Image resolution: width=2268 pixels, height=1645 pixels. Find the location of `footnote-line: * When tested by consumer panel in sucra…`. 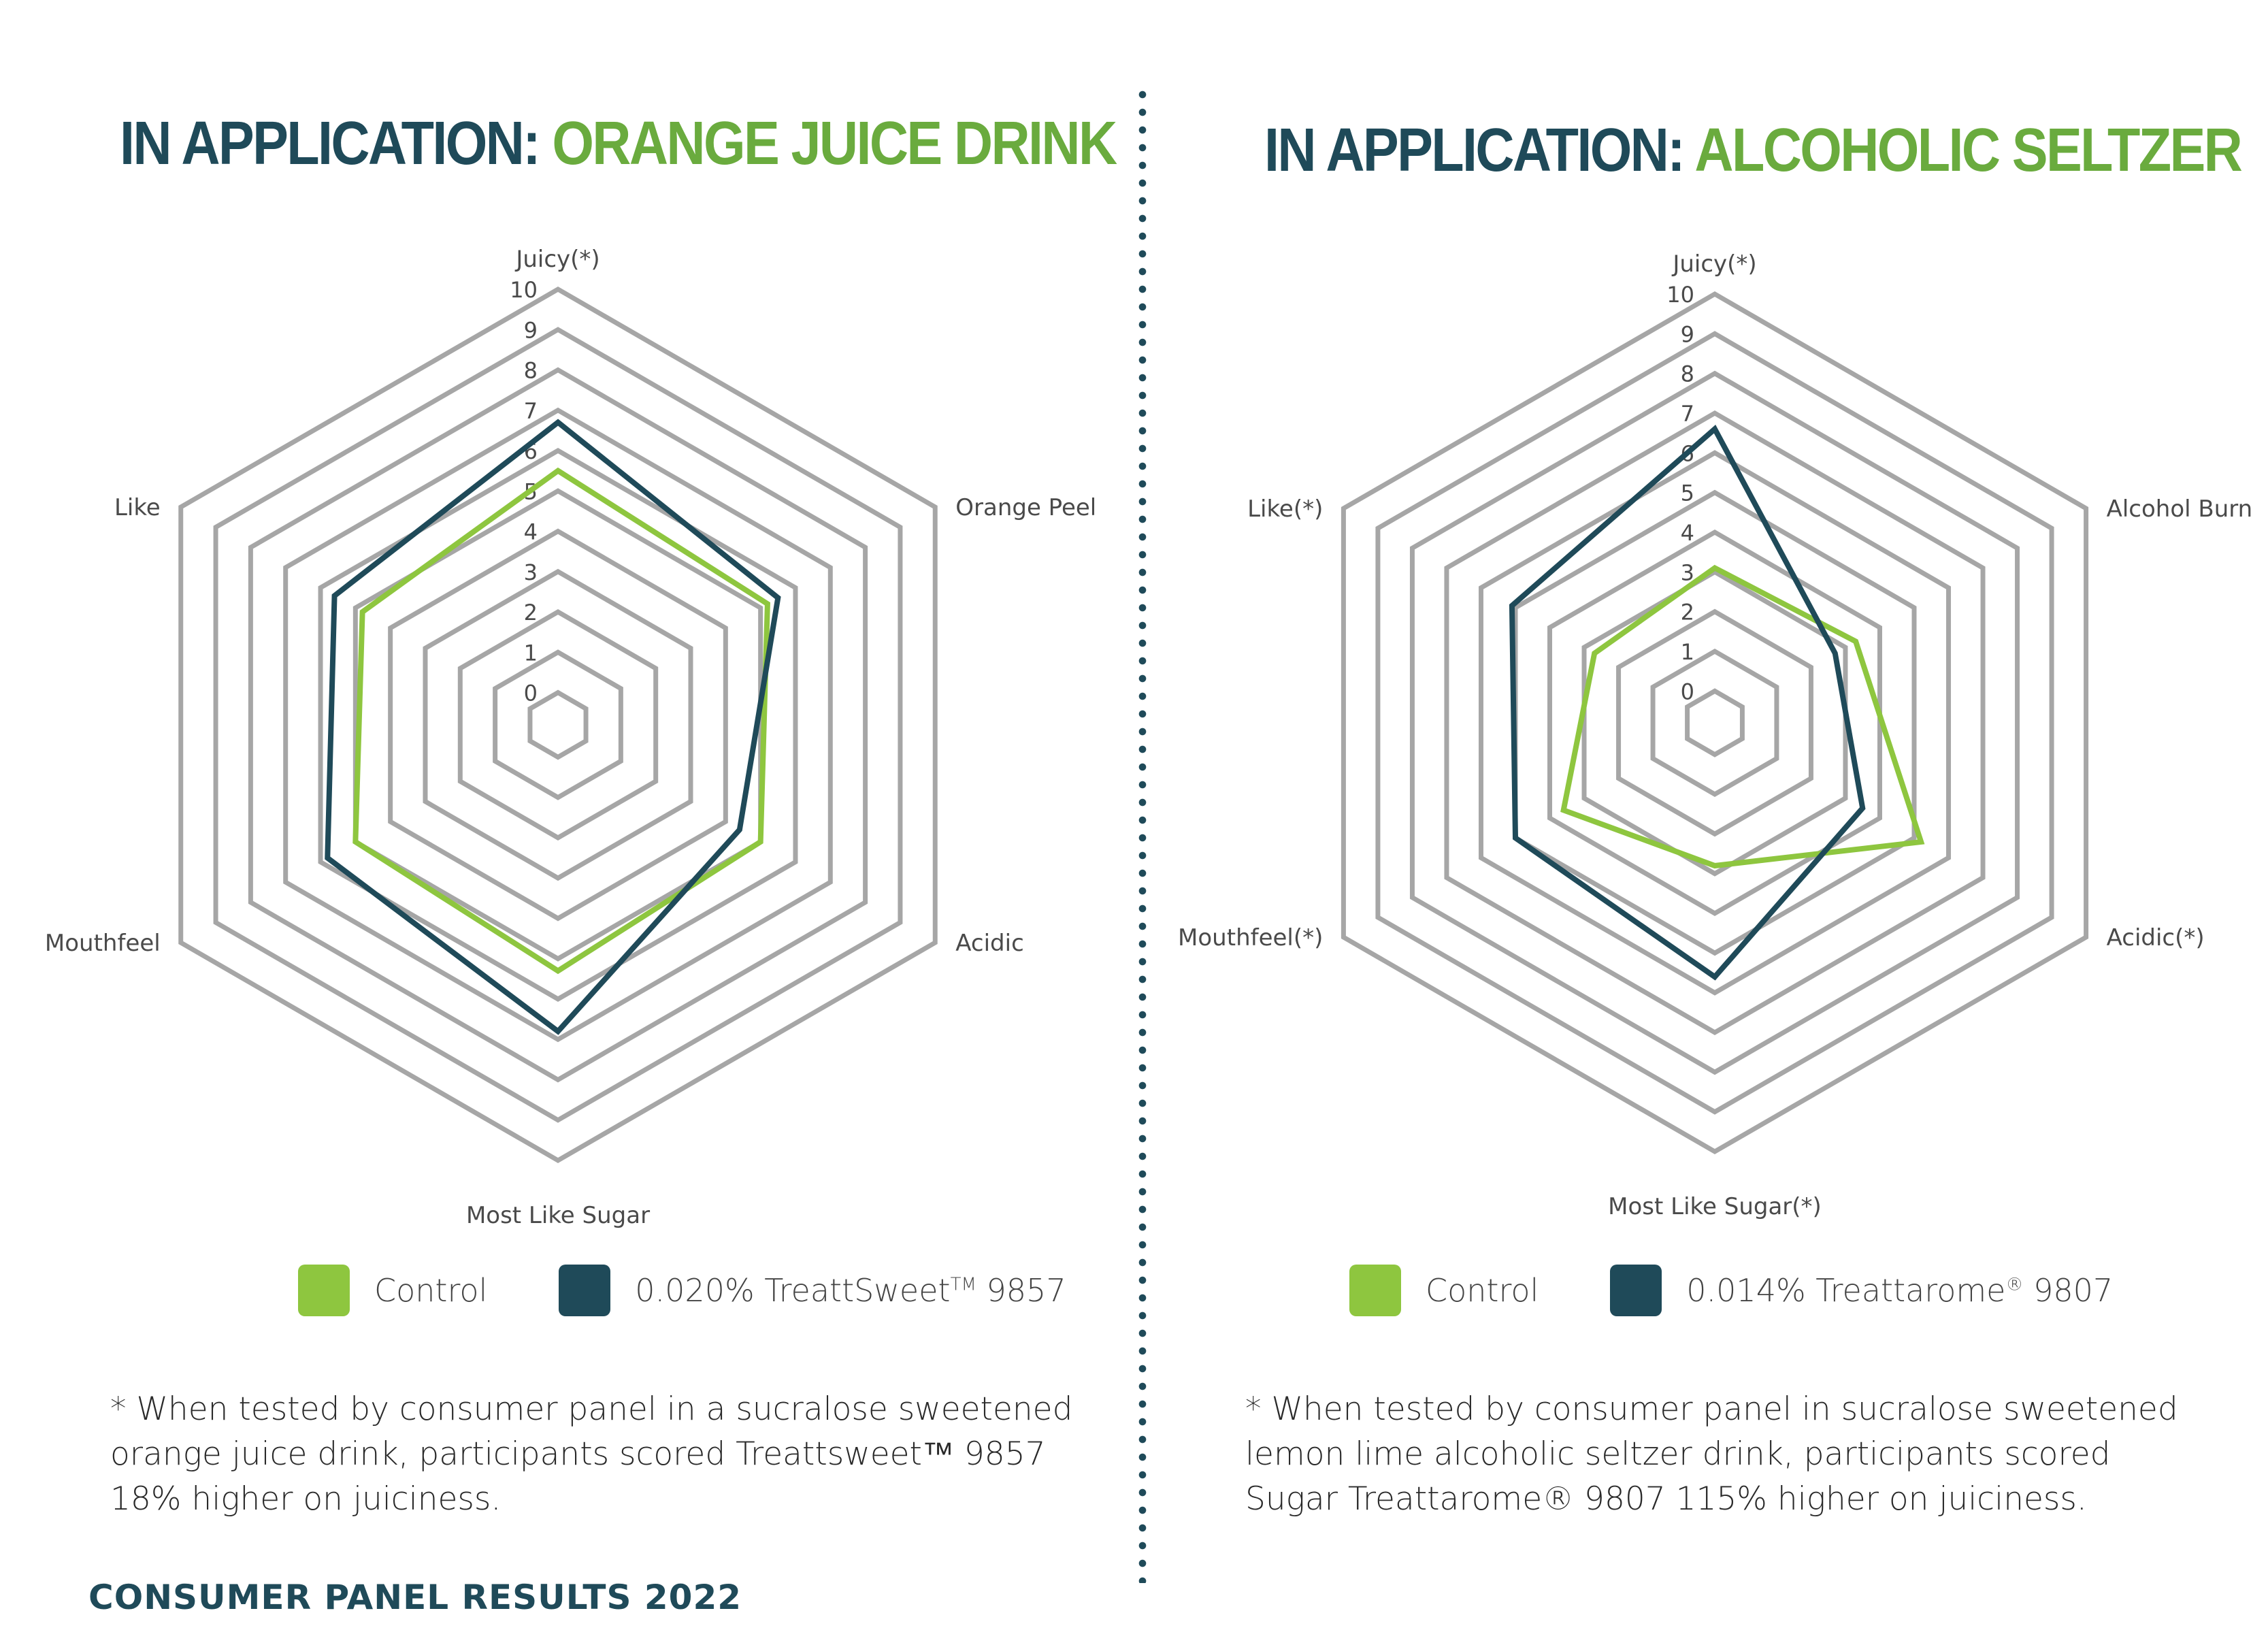

footnote-line: * When tested by consumer panel in sucra… is located at coordinates (1711, 1409).